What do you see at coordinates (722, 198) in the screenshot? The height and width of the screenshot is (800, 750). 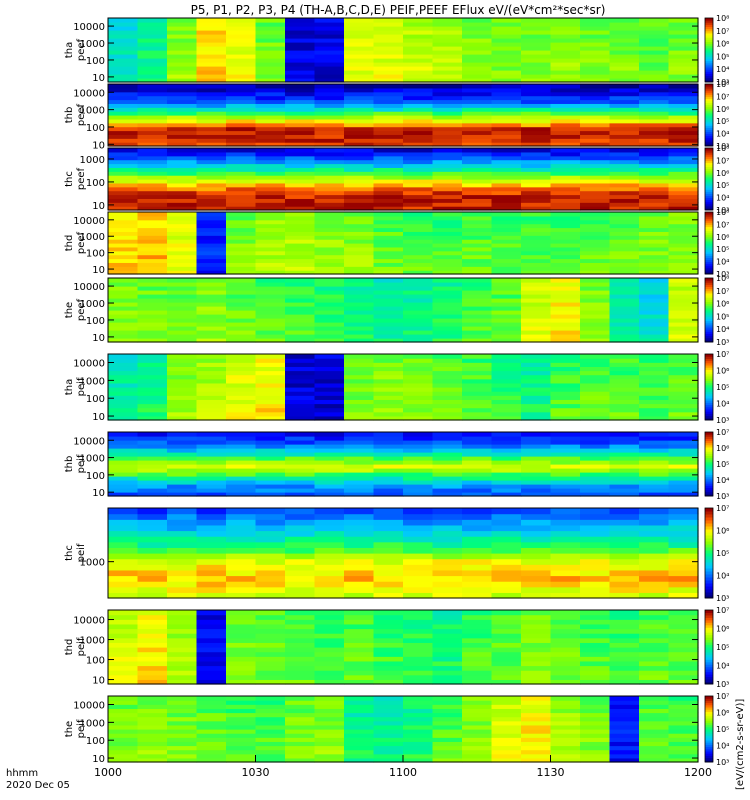 I see `colorbar-tick-label: 10⁴` at bounding box center [722, 198].